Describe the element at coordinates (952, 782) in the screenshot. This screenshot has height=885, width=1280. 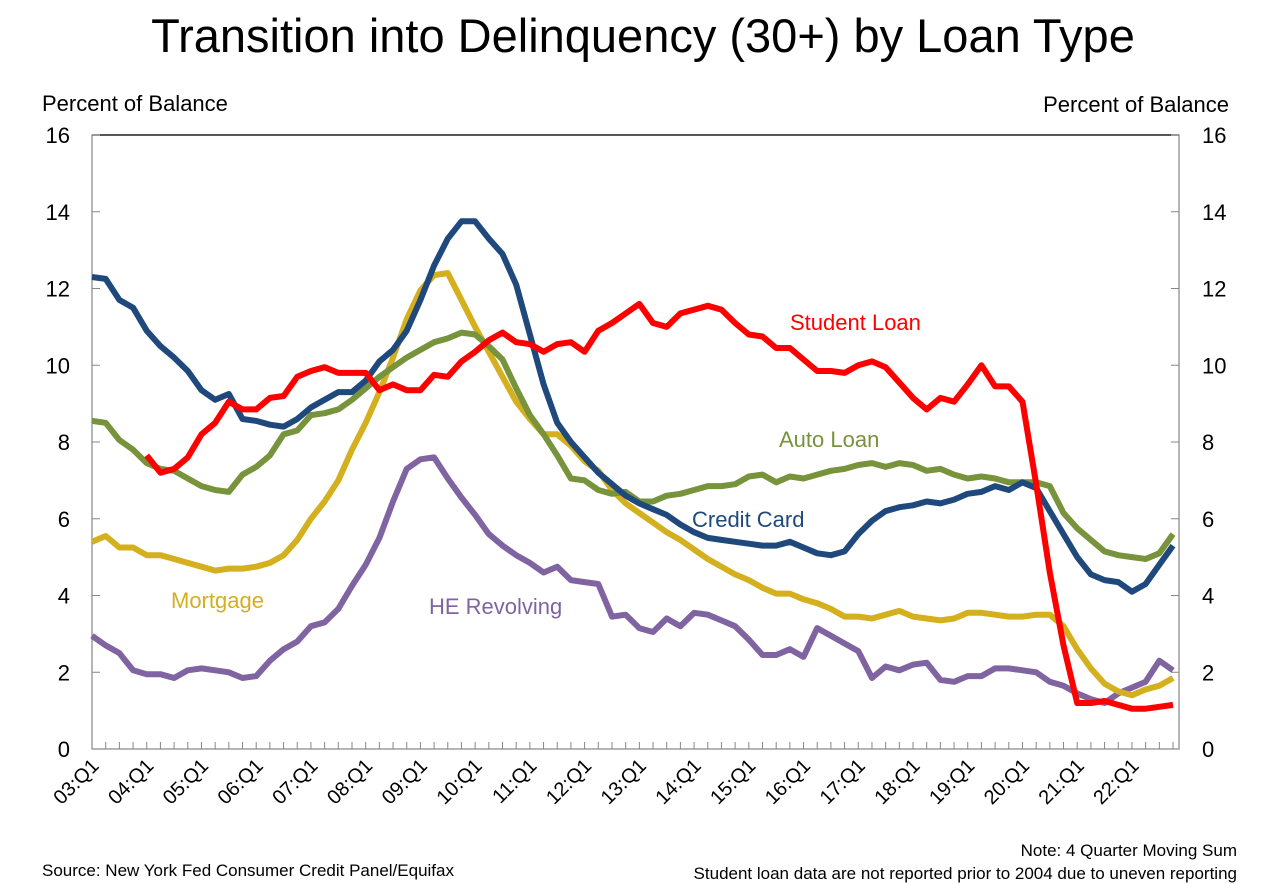
I see `x-tick-label: 19:Q1` at that location.